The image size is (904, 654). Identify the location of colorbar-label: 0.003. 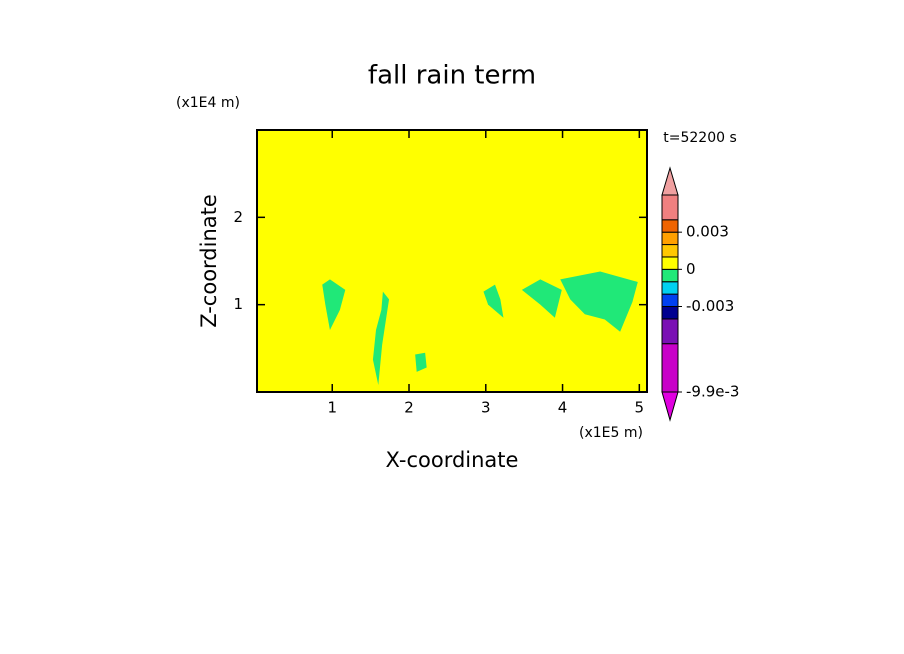
(707, 232).